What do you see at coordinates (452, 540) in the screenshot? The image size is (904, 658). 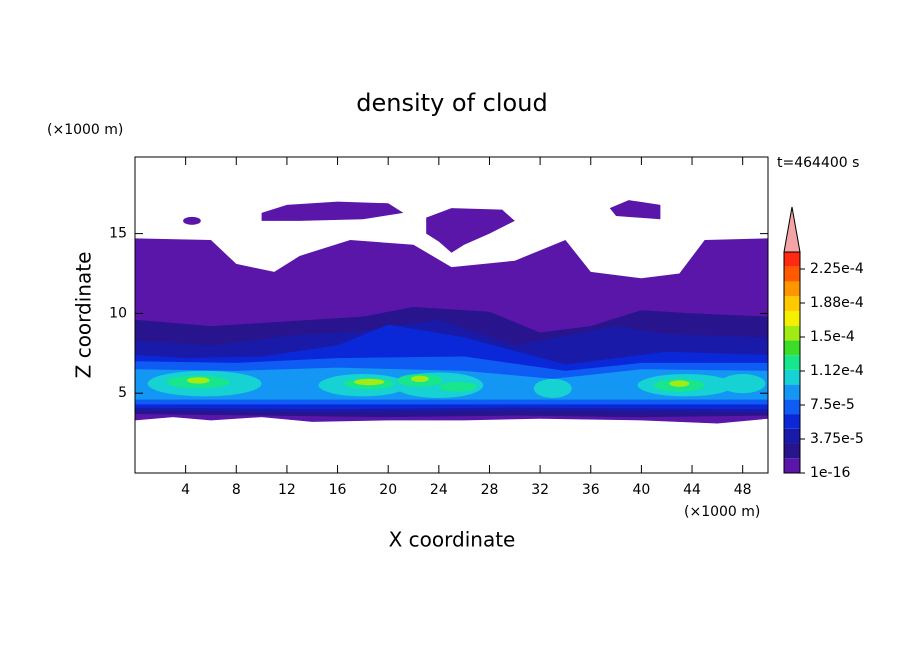 I see `x-axis-title: X coordinate` at bounding box center [452, 540].